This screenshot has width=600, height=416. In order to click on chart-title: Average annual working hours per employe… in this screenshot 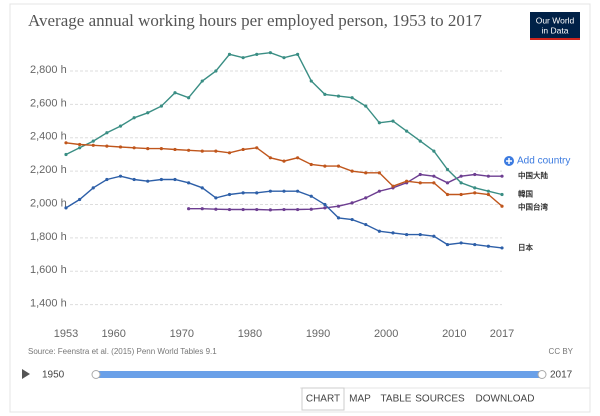, I will do `click(255, 20)`.